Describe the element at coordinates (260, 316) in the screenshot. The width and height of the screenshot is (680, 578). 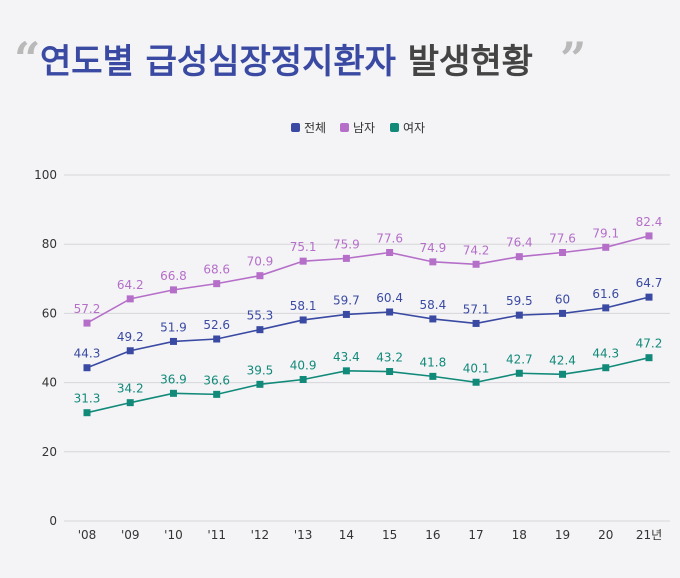
I see `data-label: 55.3` at that location.